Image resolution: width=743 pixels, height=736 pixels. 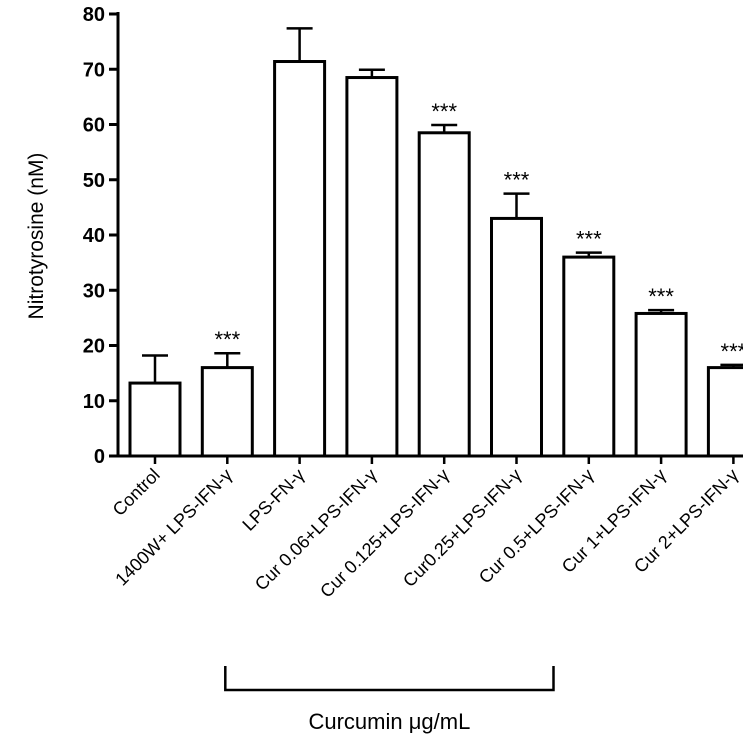 What do you see at coordinates (316, 530) in the screenshot?
I see `x-tick-label: Cur 0.06+LPS-IFN-γ` at bounding box center [316, 530].